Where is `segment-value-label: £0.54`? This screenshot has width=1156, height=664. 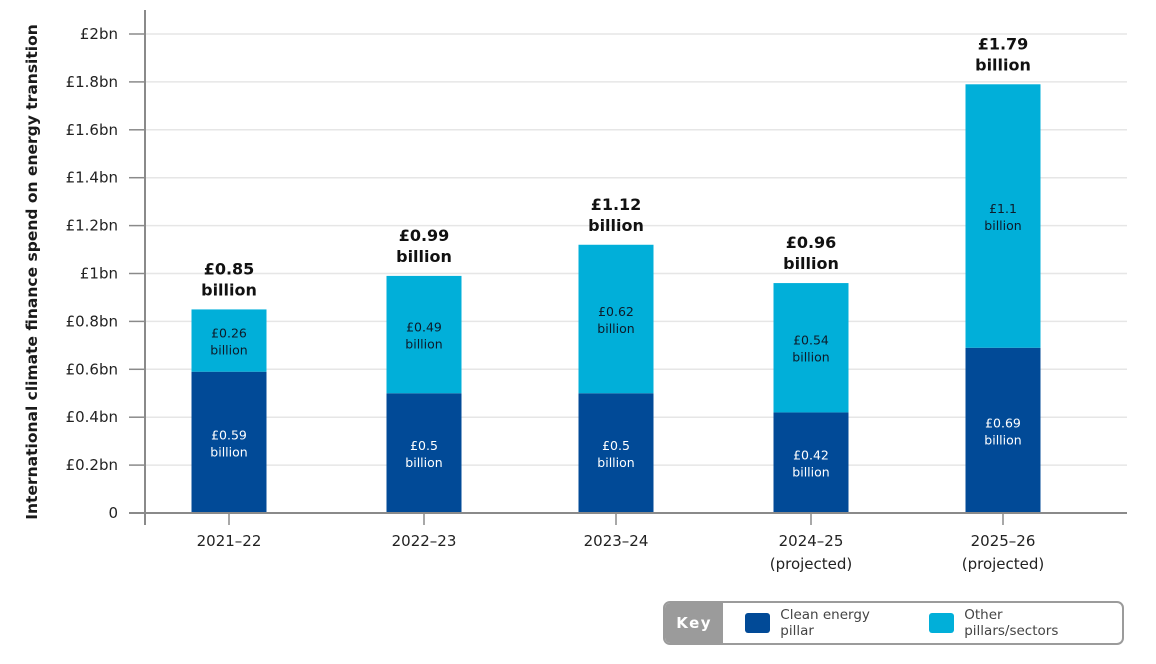 segment-value-label: £0.54 is located at coordinates (811, 340).